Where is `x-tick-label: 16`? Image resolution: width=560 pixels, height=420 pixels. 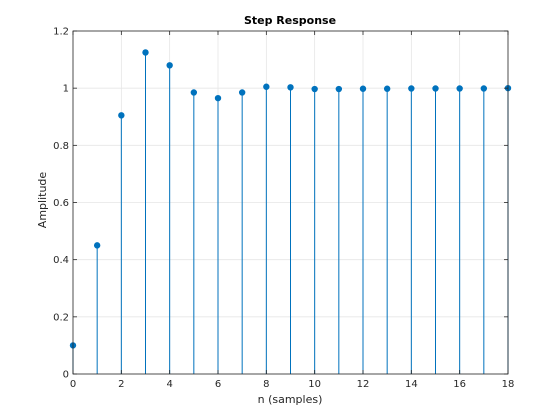 x-tick-label: 16 is located at coordinates (459, 384).